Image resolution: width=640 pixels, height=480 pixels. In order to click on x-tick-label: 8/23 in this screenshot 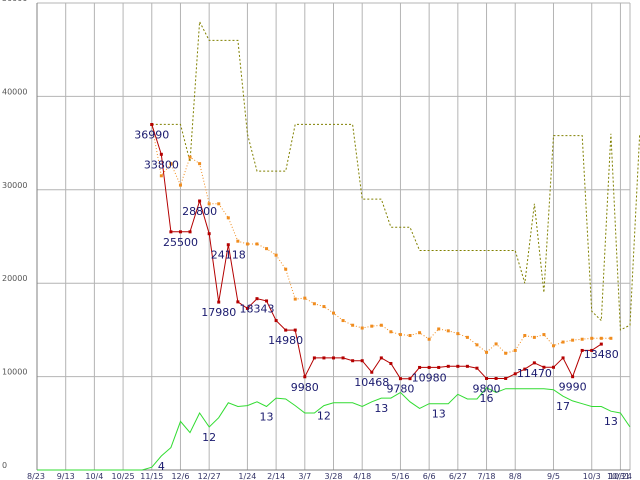, I will do `click(36, 476)`.